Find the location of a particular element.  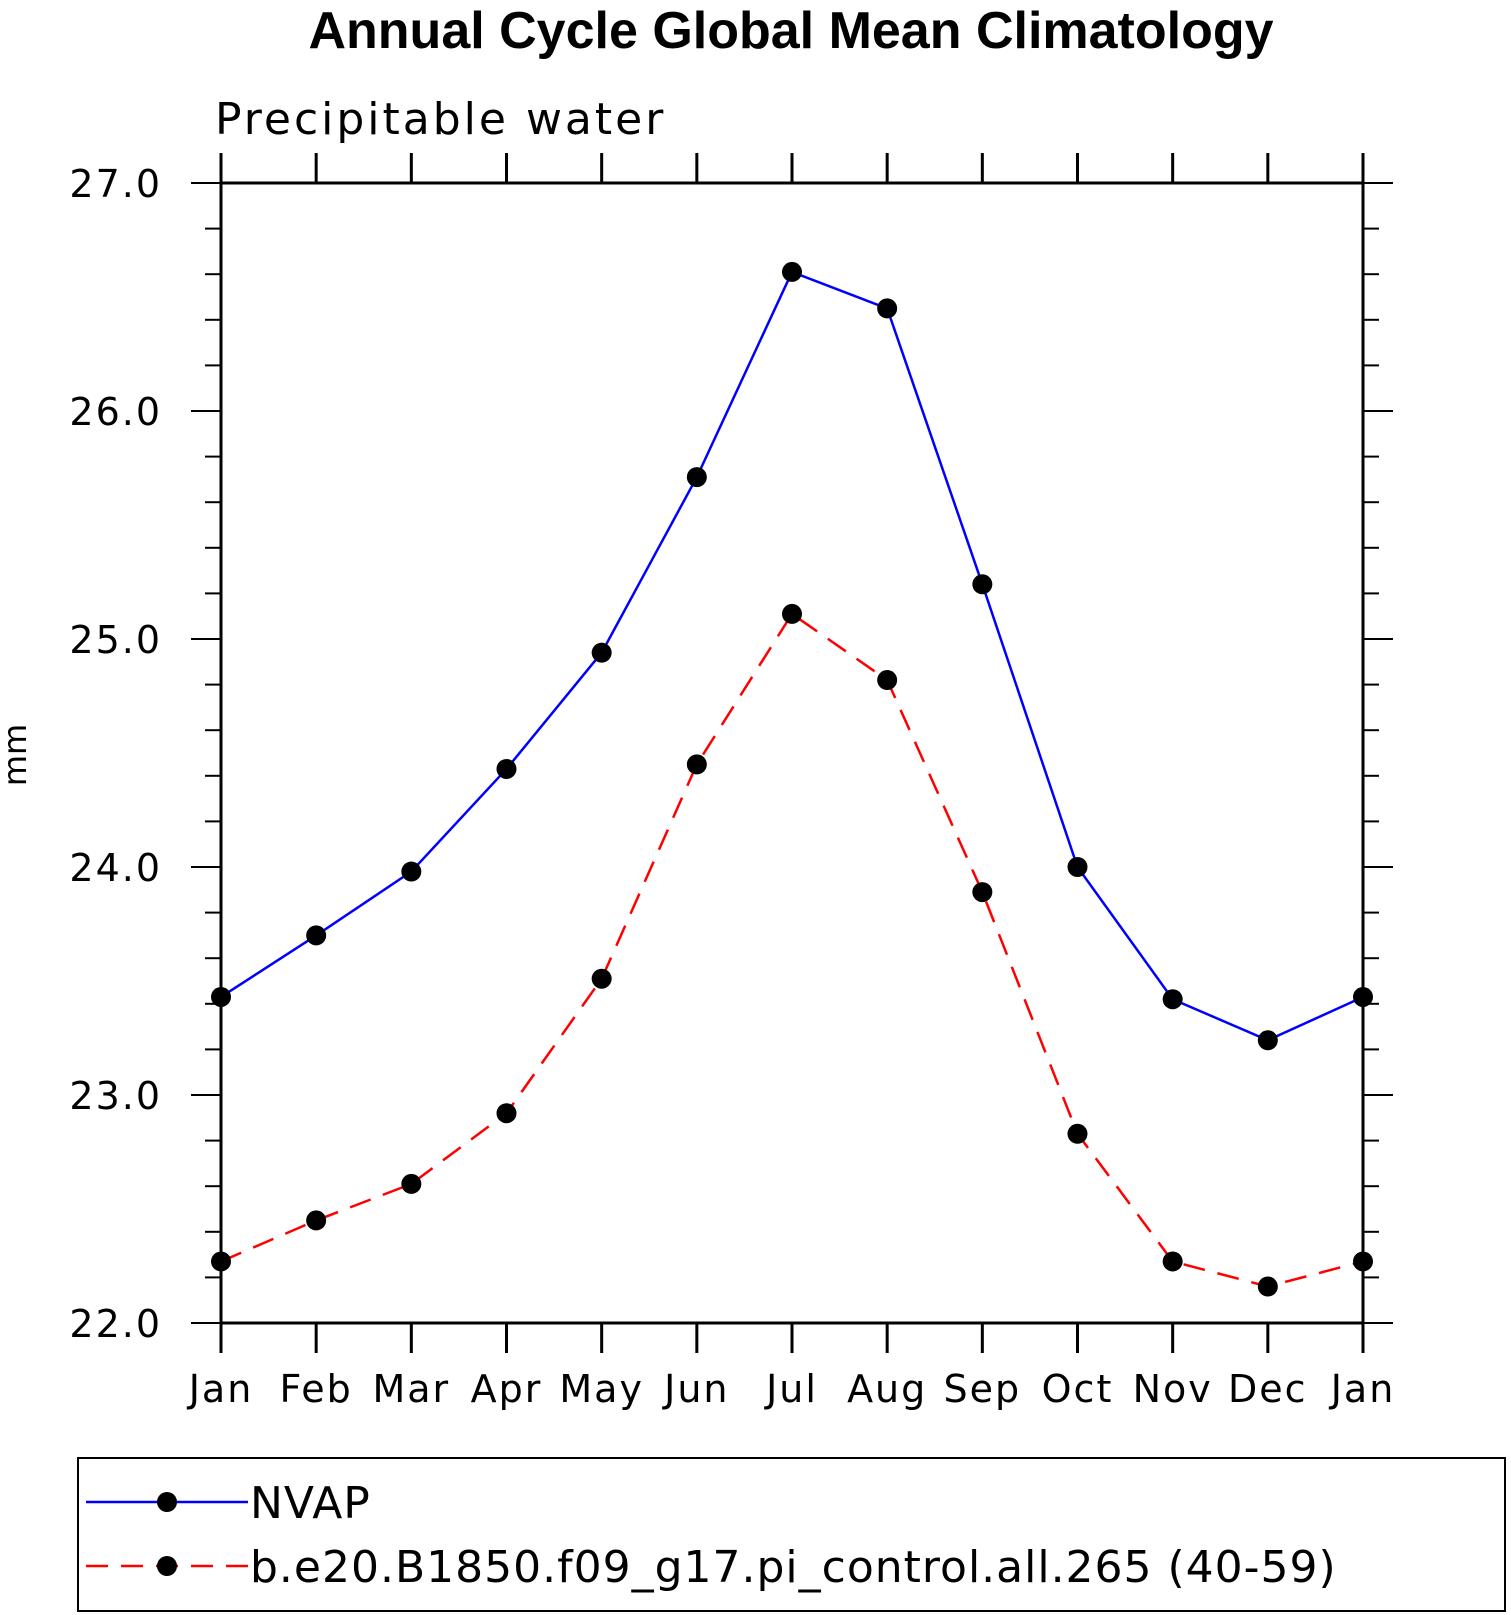

y-axis-label: mm is located at coordinates (17, 755).